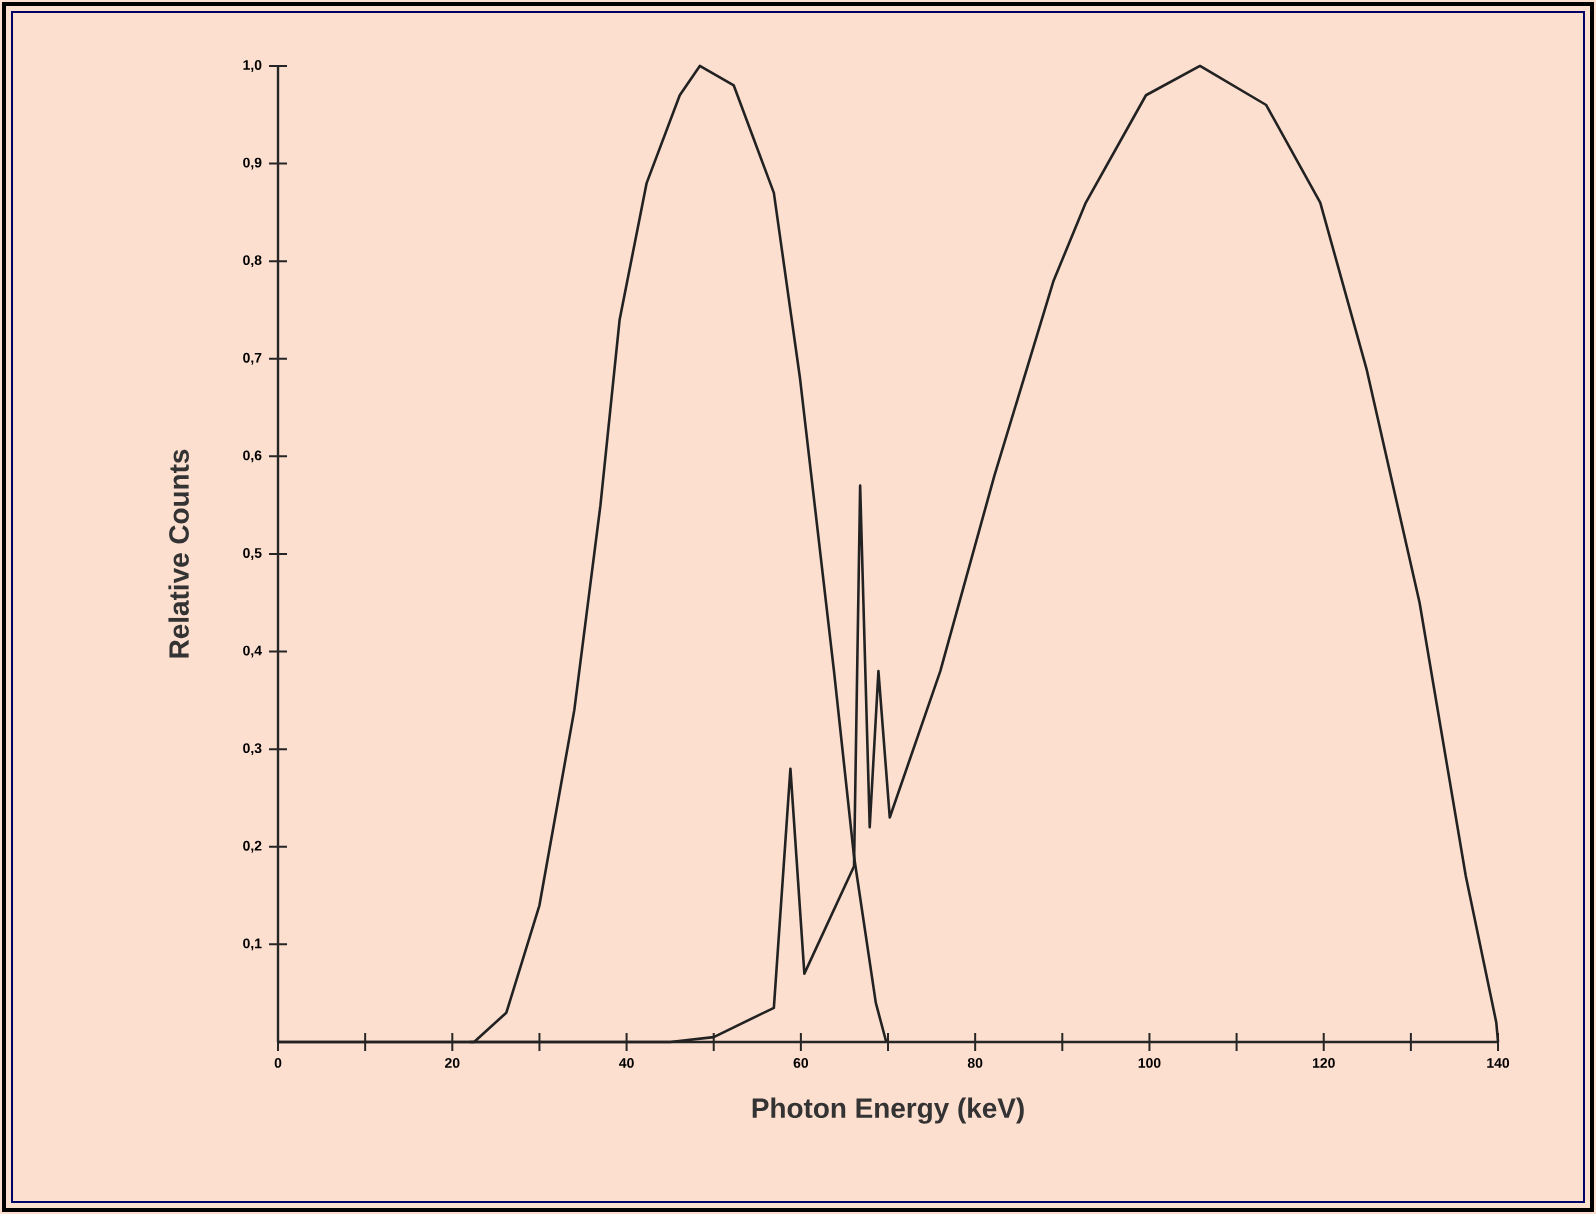 The height and width of the screenshot is (1214, 1596). I want to click on y-axis-title: Relative Counts, so click(178, 553).